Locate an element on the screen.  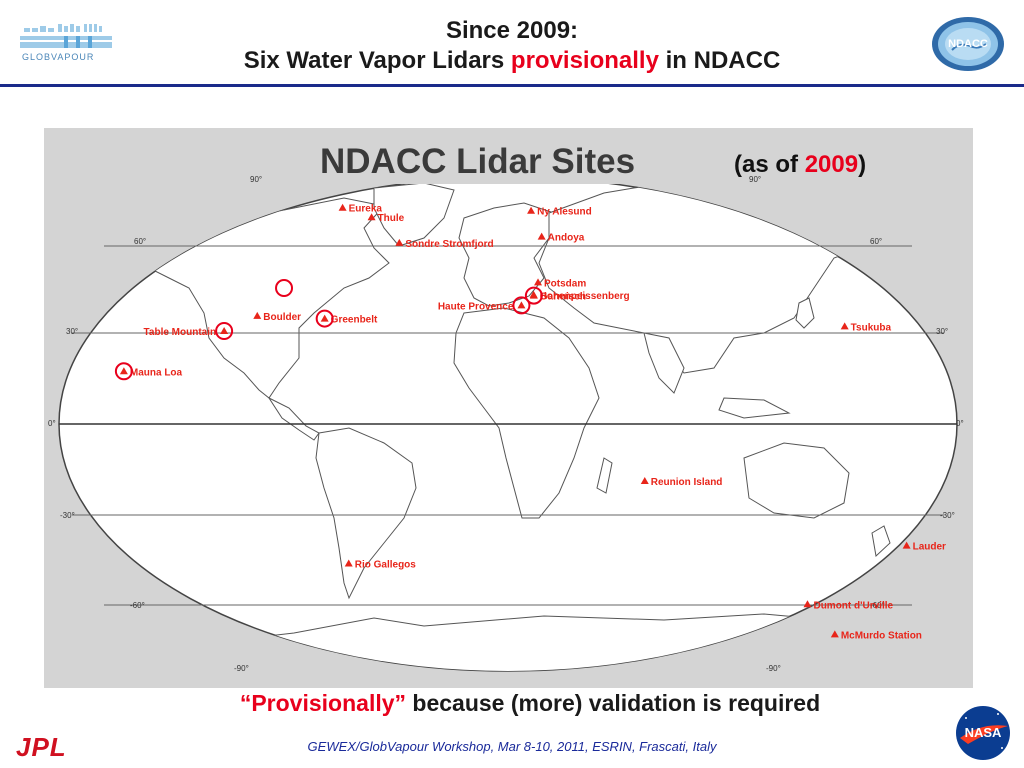
ndacc-logo: NDACC is located at coordinates (968, 44).